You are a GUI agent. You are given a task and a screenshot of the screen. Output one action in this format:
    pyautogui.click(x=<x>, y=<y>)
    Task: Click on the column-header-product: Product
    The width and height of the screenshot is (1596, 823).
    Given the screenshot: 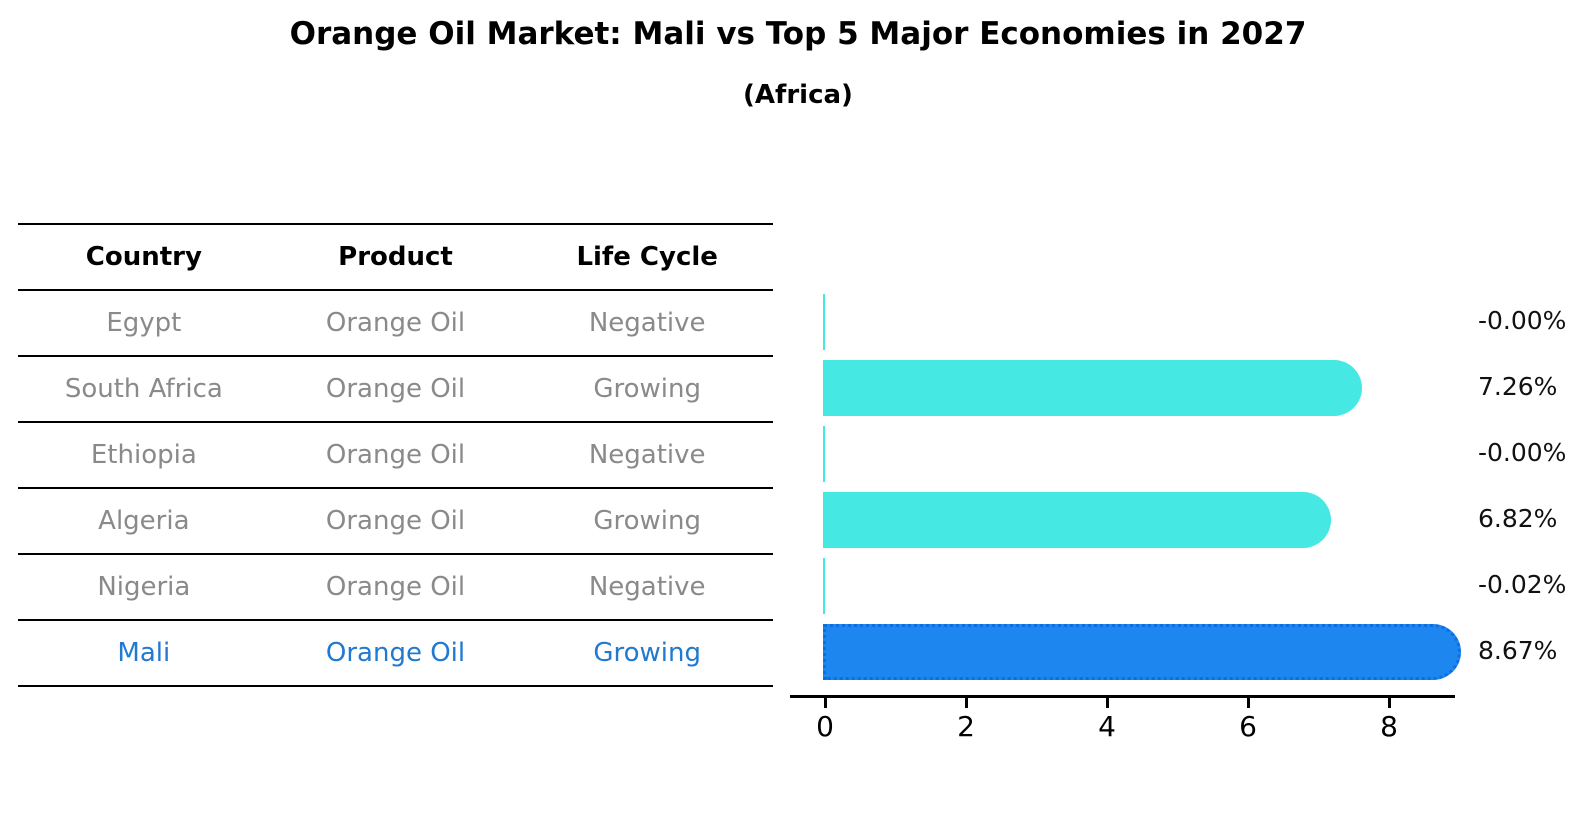 What is the action you would take?
    pyautogui.click(x=395, y=257)
    